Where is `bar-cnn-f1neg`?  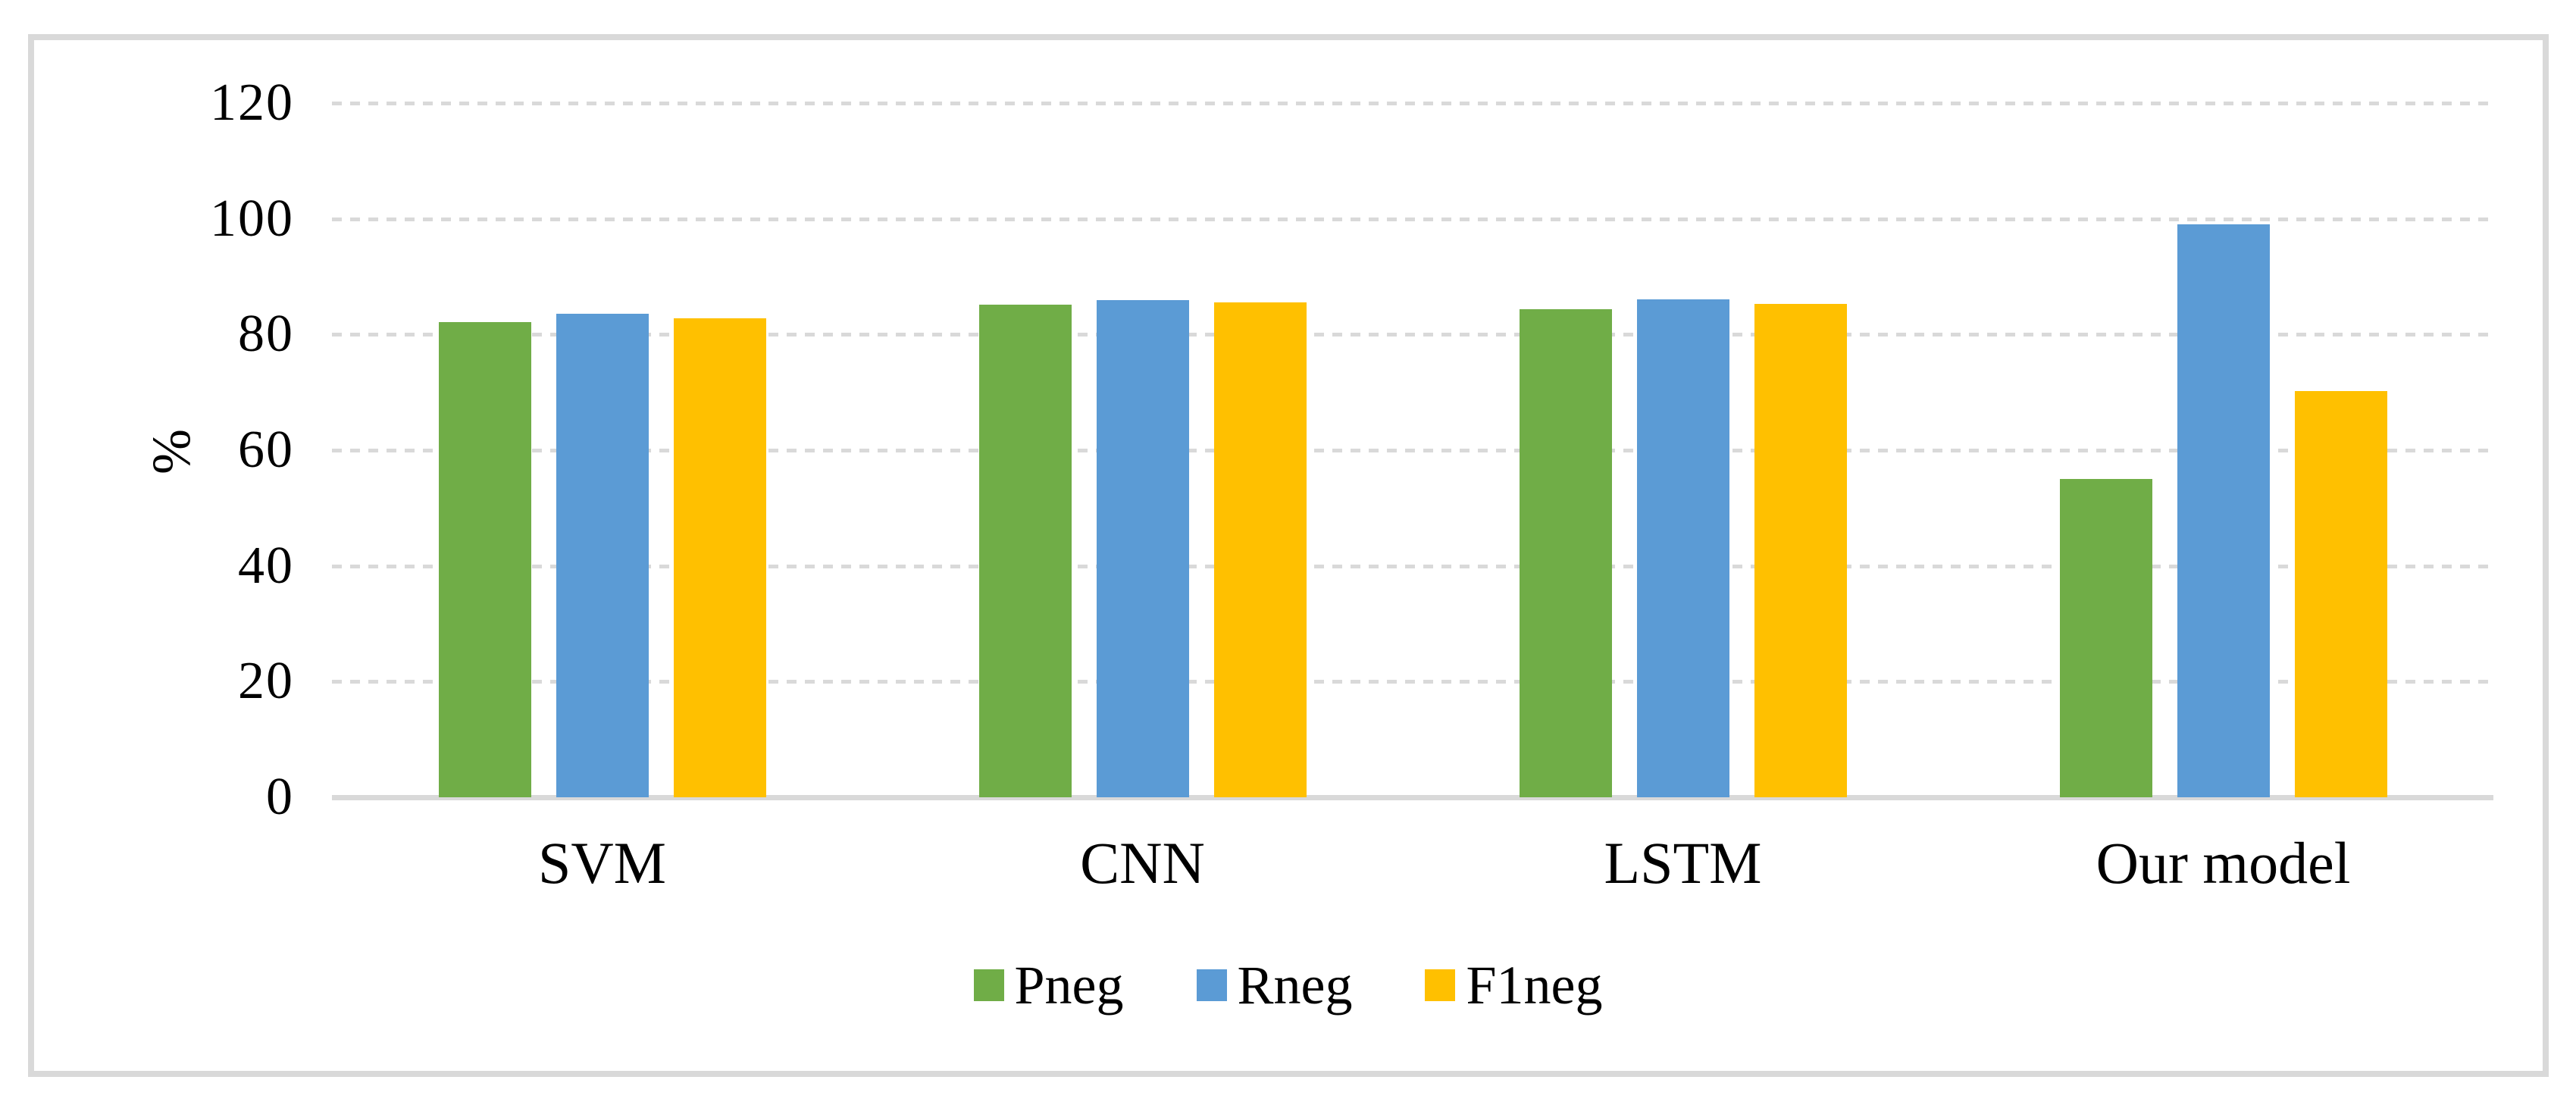
bar-cnn-f1neg is located at coordinates (1260, 549).